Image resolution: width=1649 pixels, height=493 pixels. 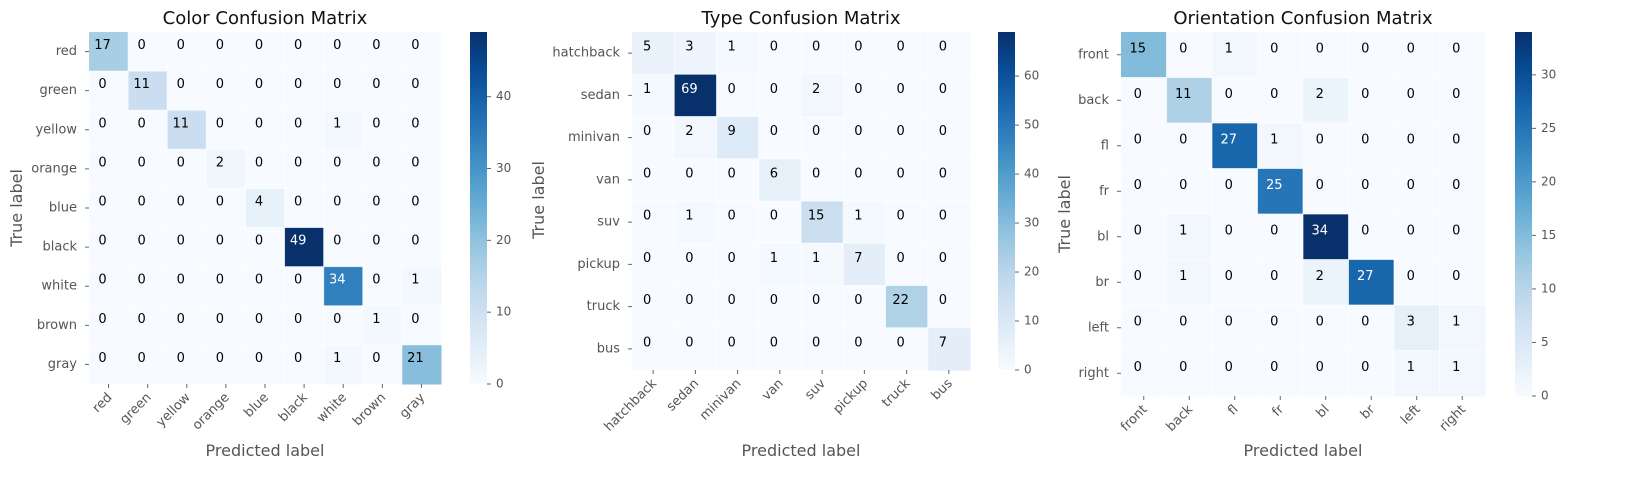 What do you see at coordinates (56, 129) in the screenshot?
I see `y-tick-label: yellow` at bounding box center [56, 129].